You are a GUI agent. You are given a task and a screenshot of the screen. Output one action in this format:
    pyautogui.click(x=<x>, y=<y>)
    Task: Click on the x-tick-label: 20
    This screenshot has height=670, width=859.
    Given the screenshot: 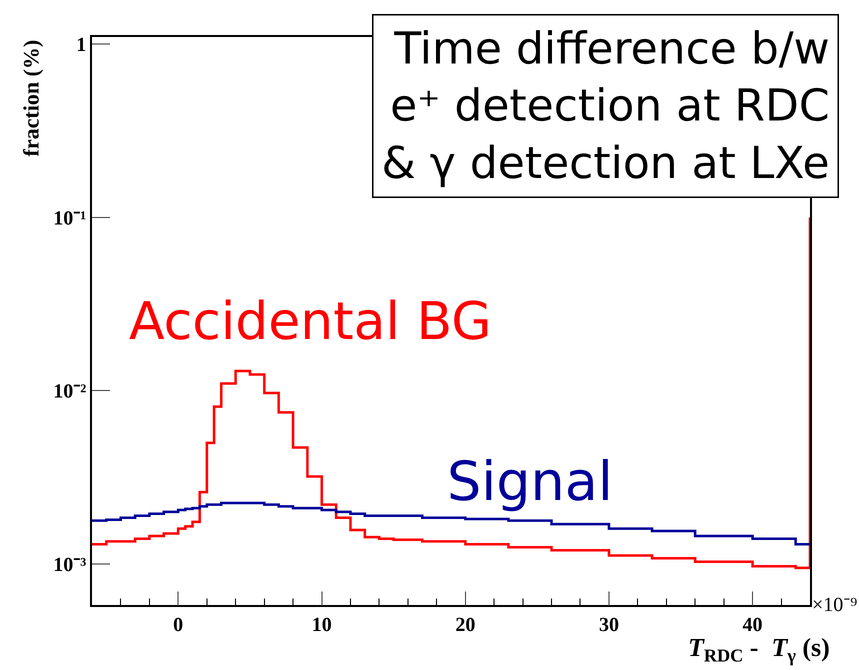 What is the action you would take?
    pyautogui.click(x=465, y=625)
    